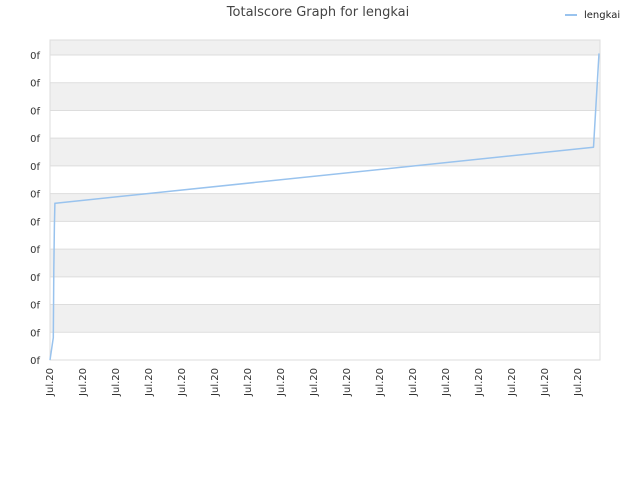  I want to click on legend: lengkai, so click(592, 15).